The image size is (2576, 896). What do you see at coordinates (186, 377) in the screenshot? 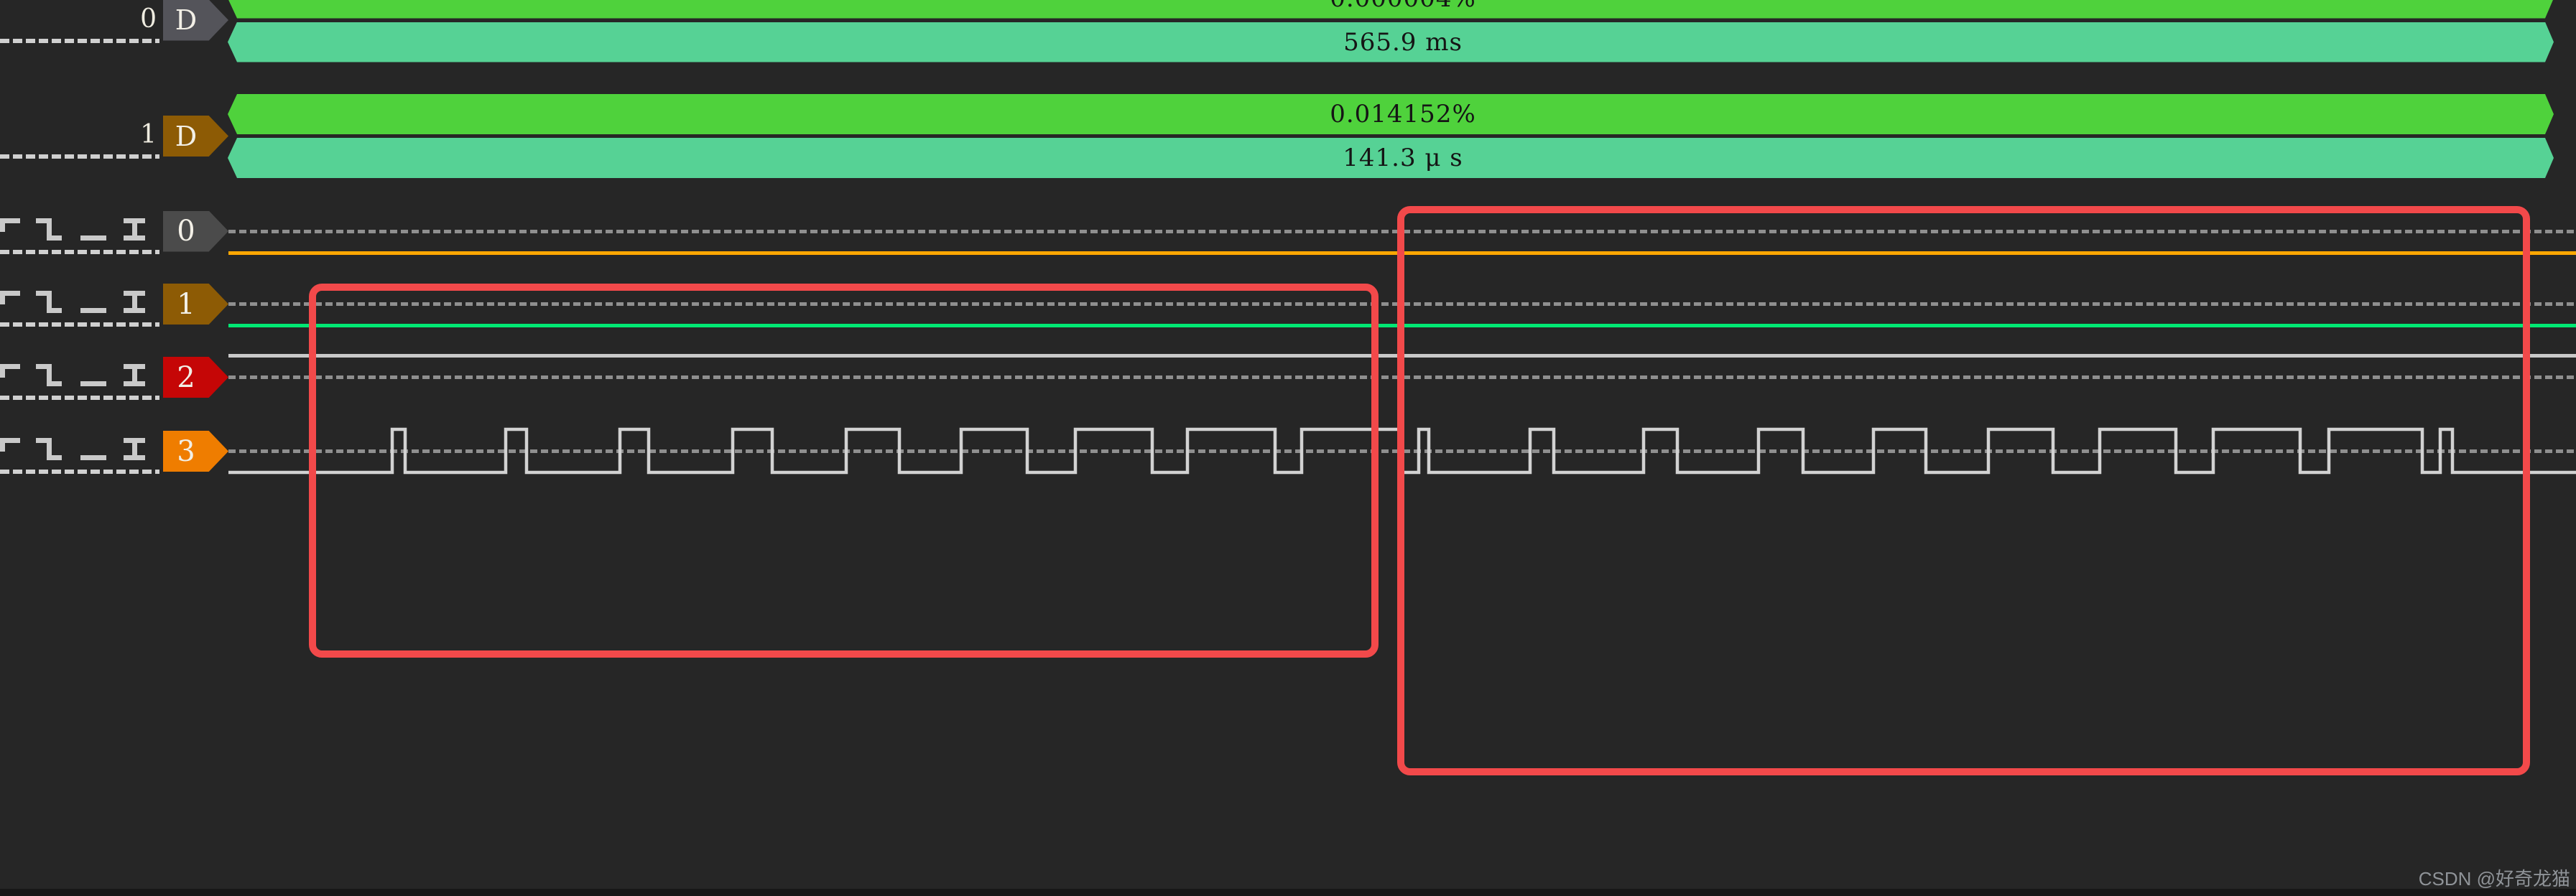
I see `channel-number: 2` at bounding box center [186, 377].